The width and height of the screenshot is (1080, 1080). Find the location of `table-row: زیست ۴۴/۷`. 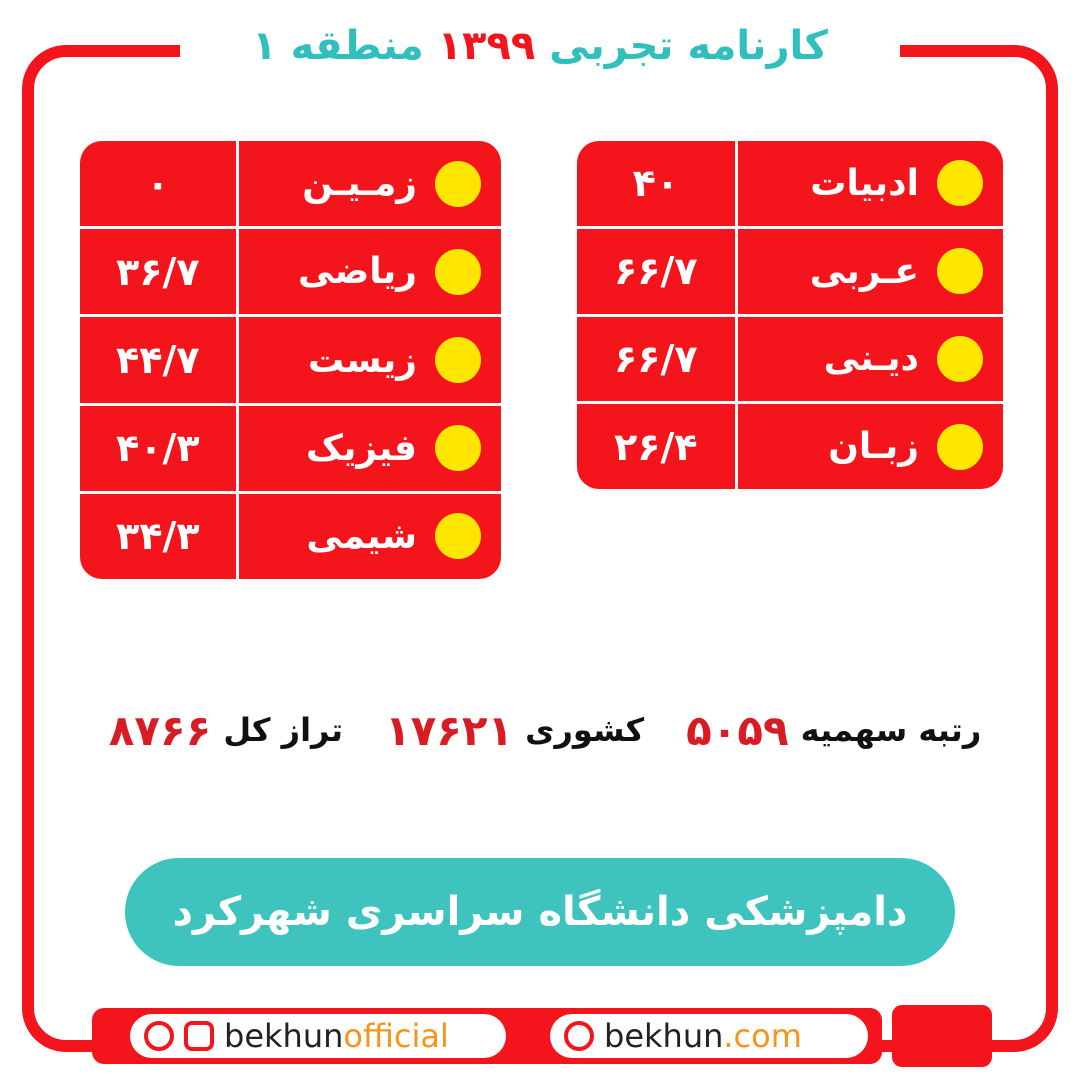

table-row: زیست ۴۴/۷ is located at coordinates (290, 358).